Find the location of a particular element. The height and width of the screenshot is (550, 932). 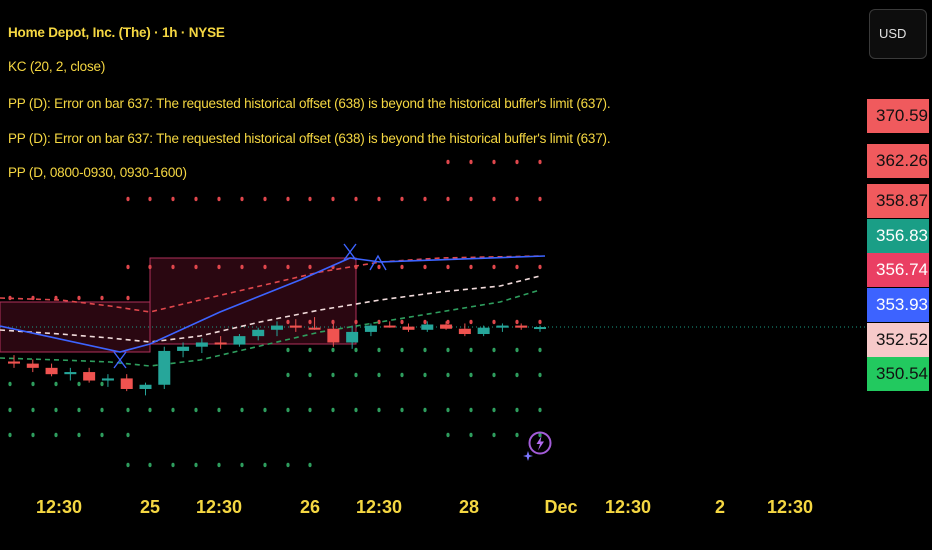

symbol-title: Home Depot, Inc. (The) · 1h · NYSE is located at coordinates (116, 32).